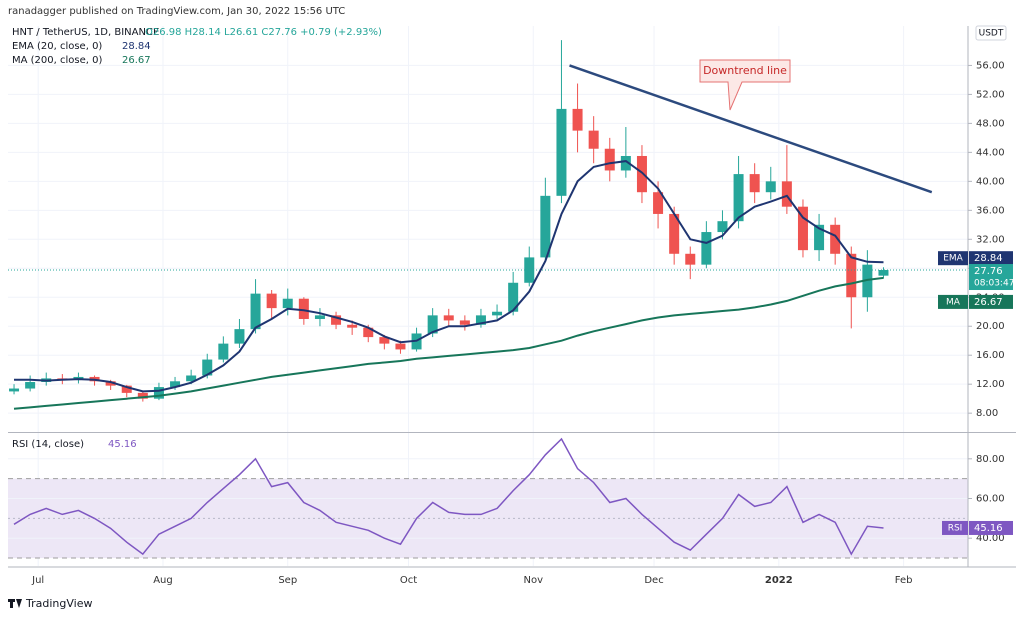 The image size is (1024, 617). What do you see at coordinates (57, 60) in the screenshot?
I see `legend-ma: MA (200, close, 0)` at bounding box center [57, 60].